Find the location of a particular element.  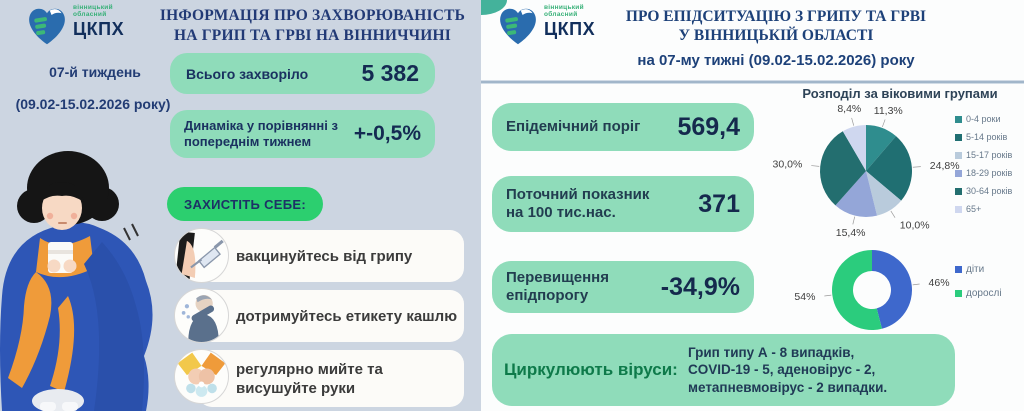

tip-card-vaccinate: вакцинуйтесь від грипу is located at coordinates (331, 256).